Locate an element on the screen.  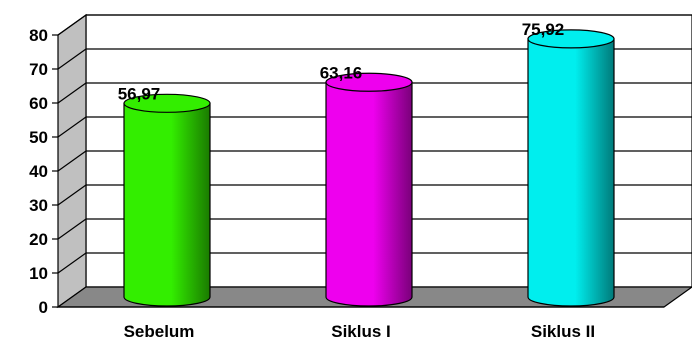
data-label: 75,92 is located at coordinates (543, 29).